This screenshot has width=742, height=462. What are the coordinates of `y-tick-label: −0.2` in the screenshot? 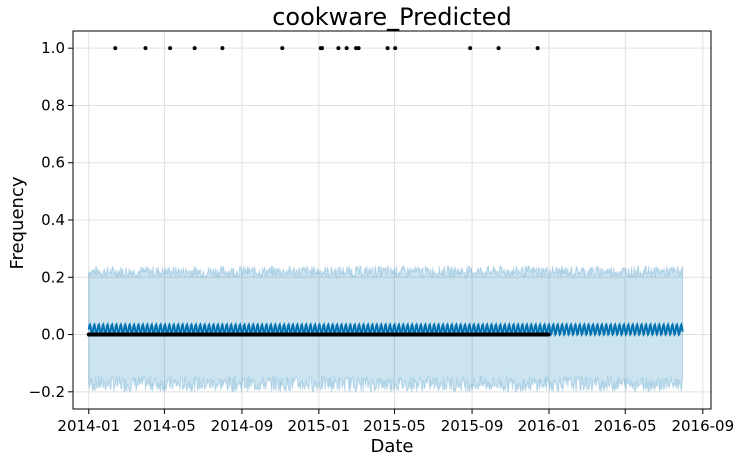 It's located at (47, 392).